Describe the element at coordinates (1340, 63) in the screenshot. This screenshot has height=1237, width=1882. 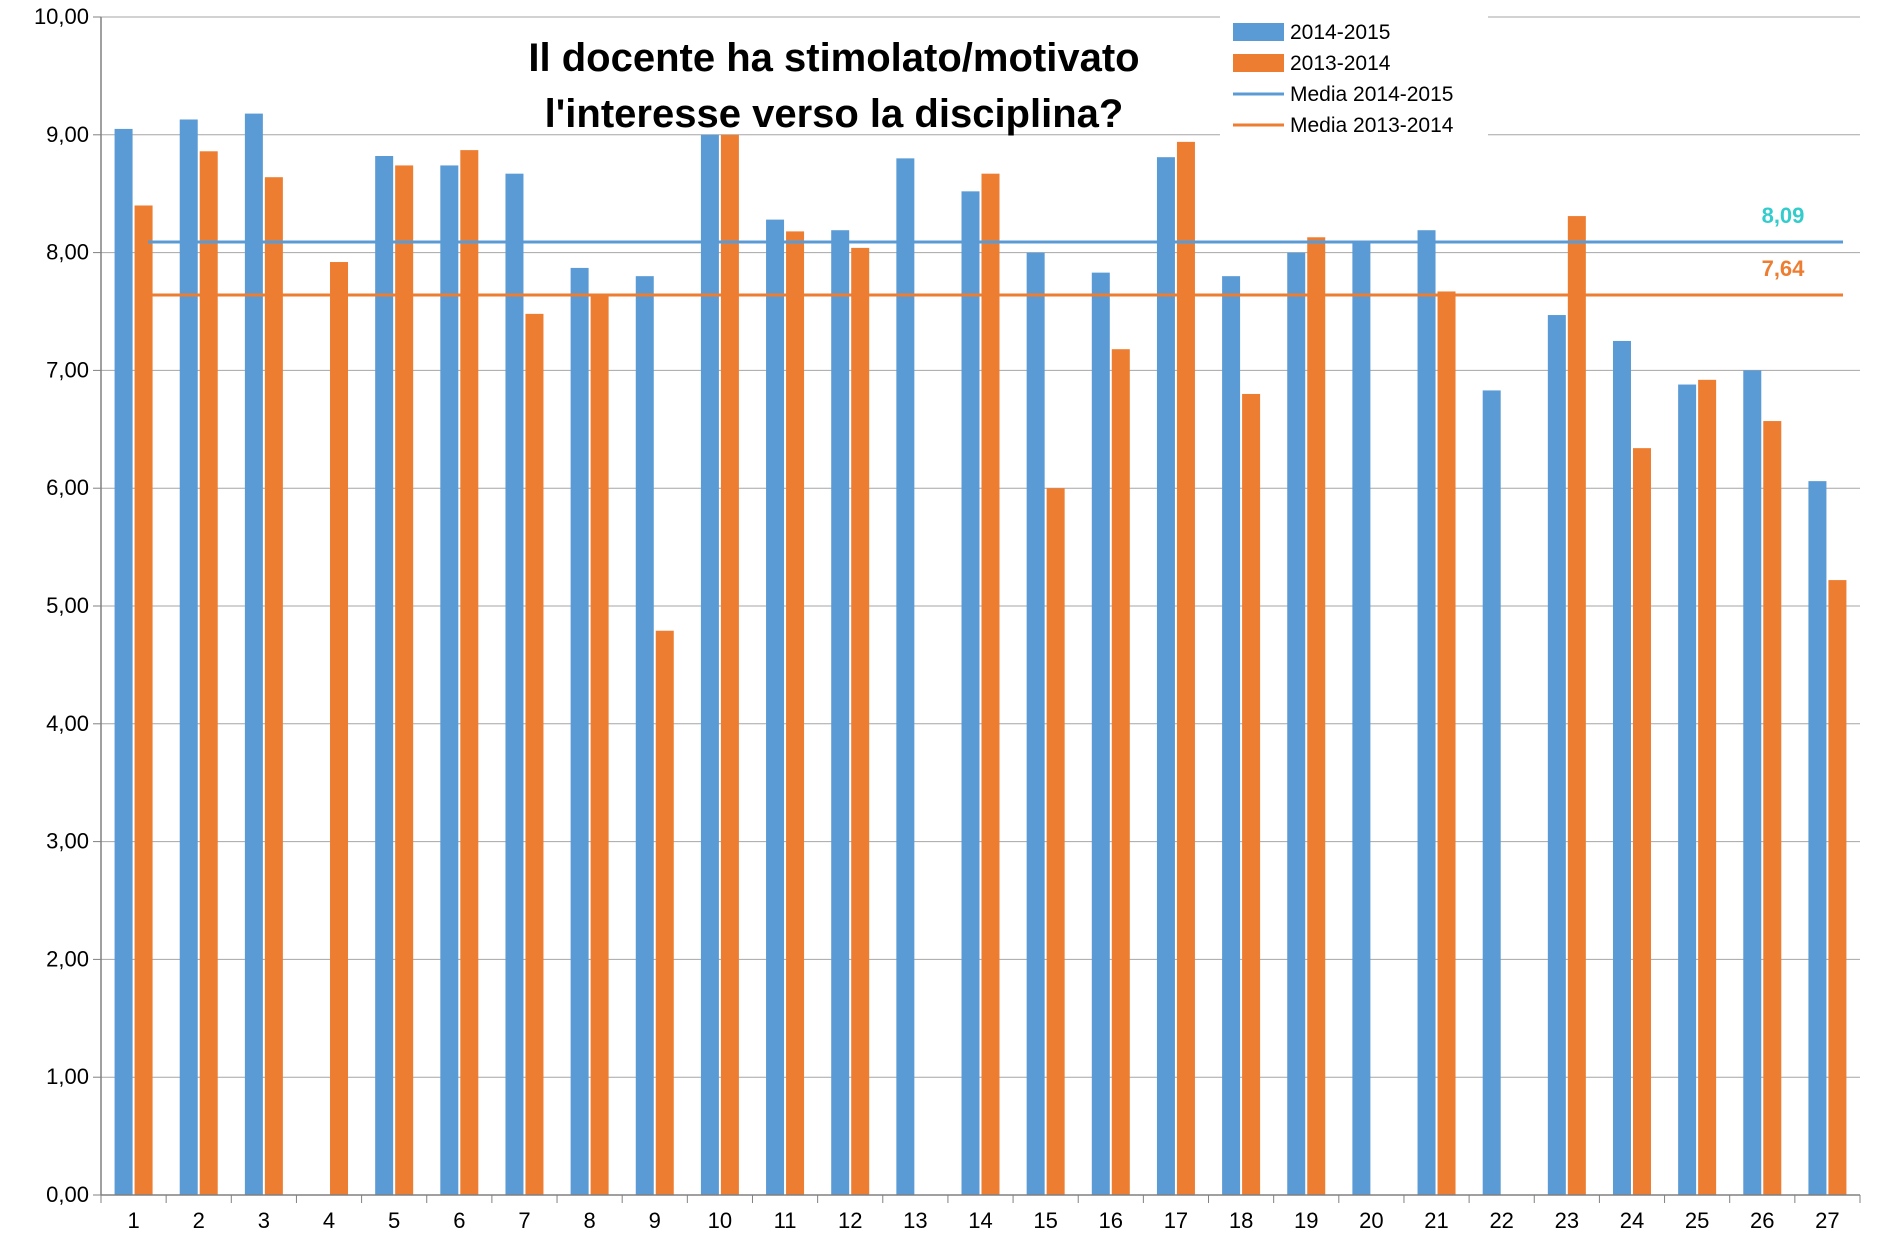
I see `legend-label-2013-2014: 2013-2014` at that location.